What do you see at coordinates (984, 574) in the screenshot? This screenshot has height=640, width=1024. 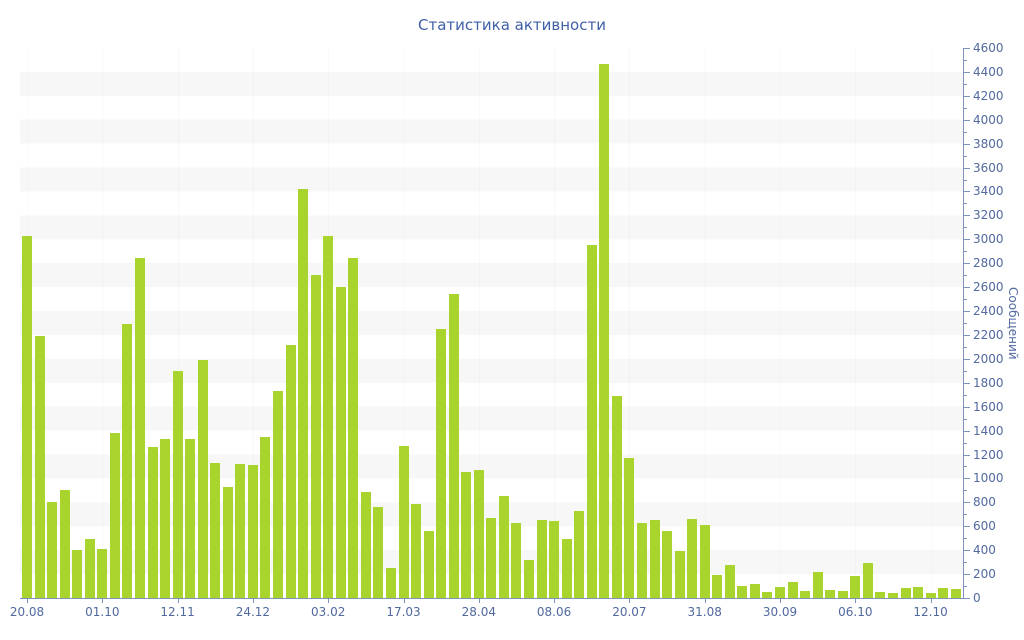 I see `y-tick-label: 200` at bounding box center [984, 574].